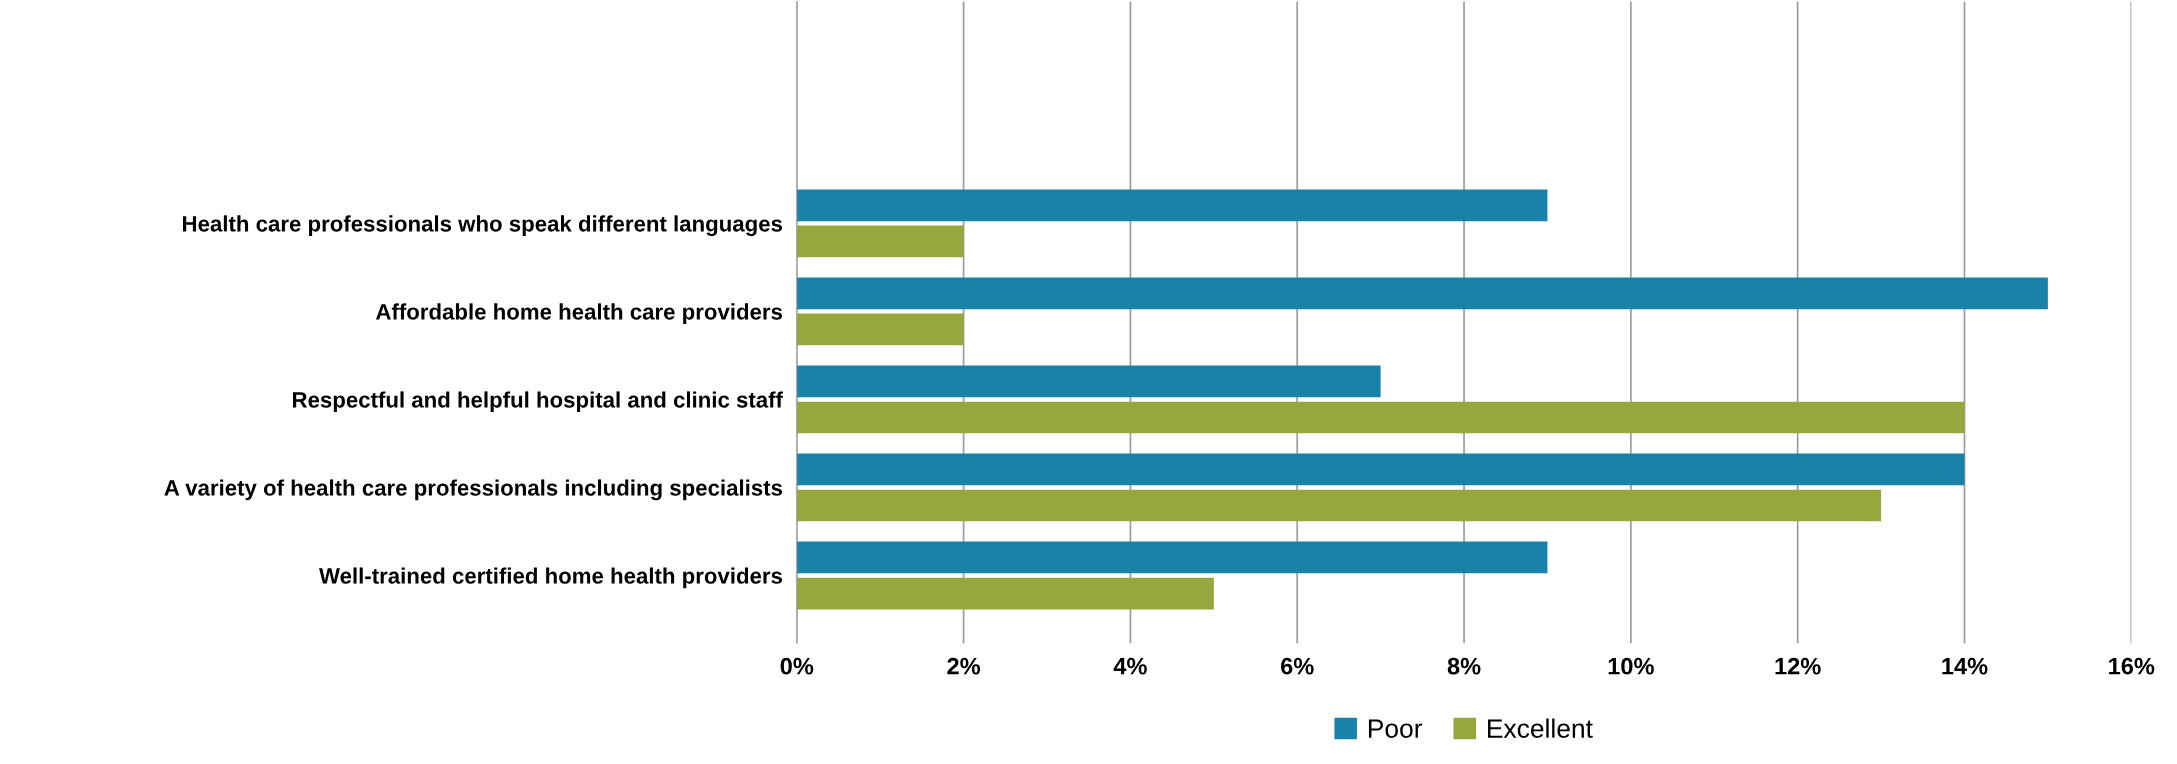 The width and height of the screenshot is (2177, 764). I want to click on y-tick-label: A variety of health care professionals including specialists, so click(473, 490).